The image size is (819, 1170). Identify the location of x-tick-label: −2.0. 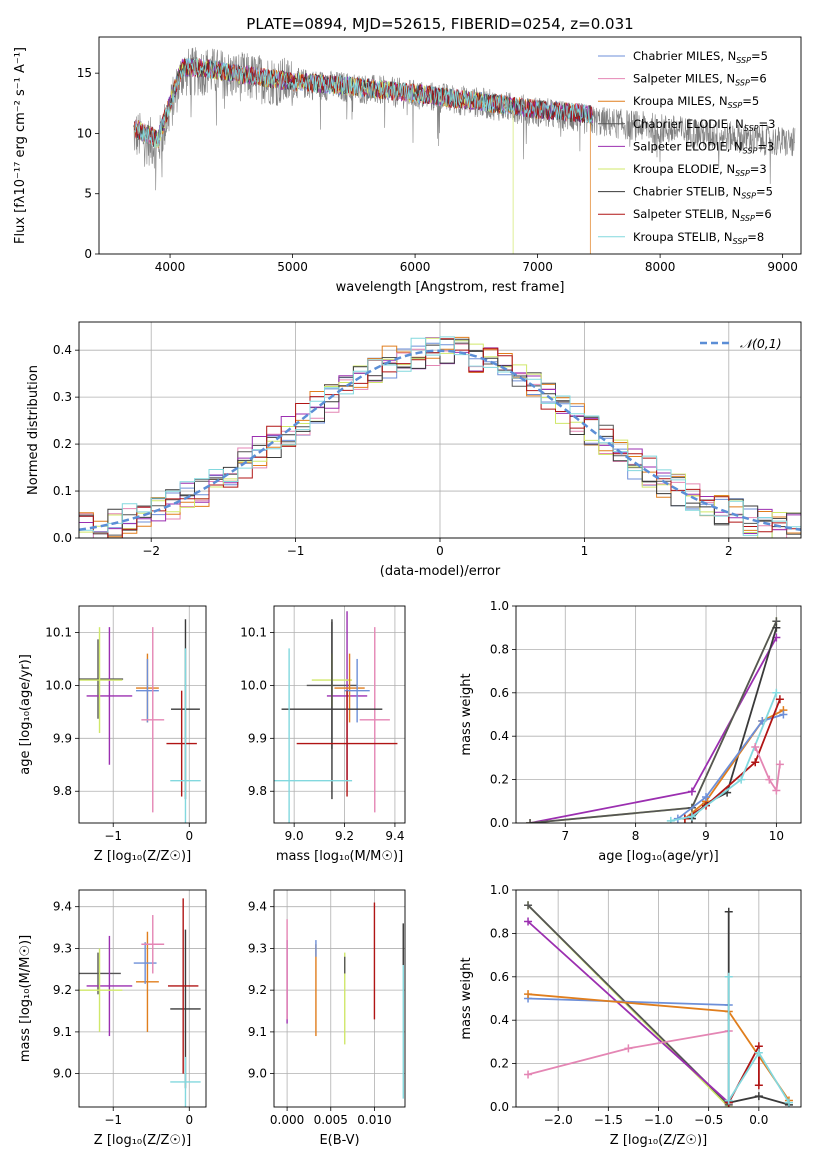
(558, 1120).